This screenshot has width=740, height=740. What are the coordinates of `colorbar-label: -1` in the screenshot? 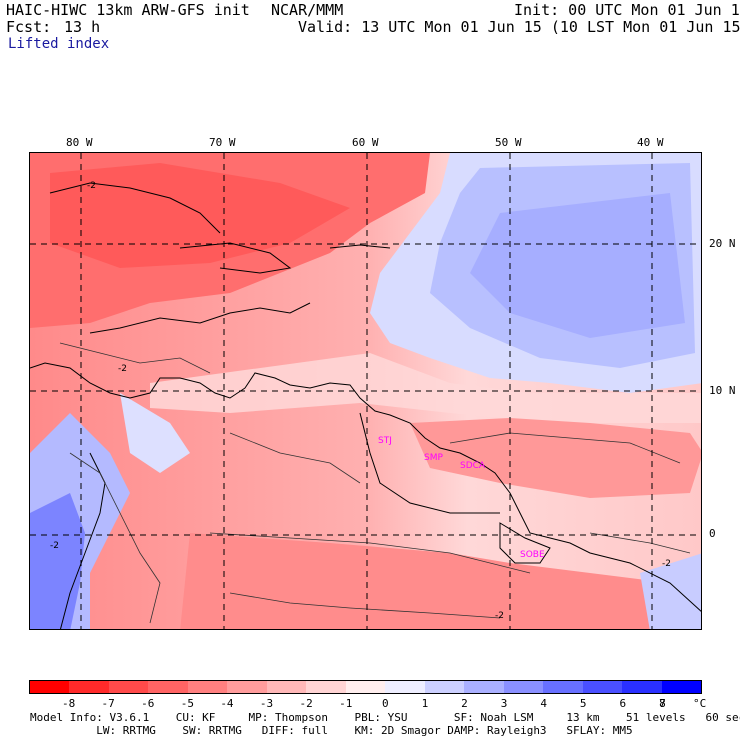 It's located at (346, 703).